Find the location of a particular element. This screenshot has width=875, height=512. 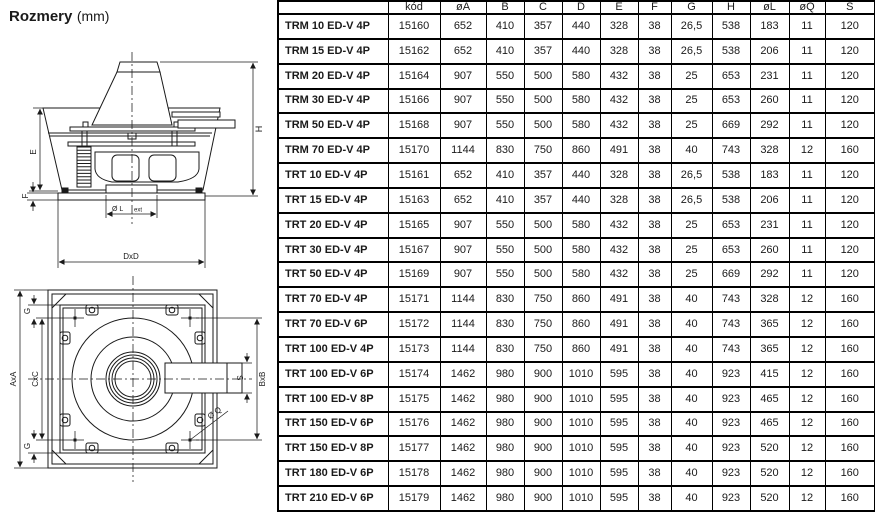

value-cell: 15161 is located at coordinates (414, 175).